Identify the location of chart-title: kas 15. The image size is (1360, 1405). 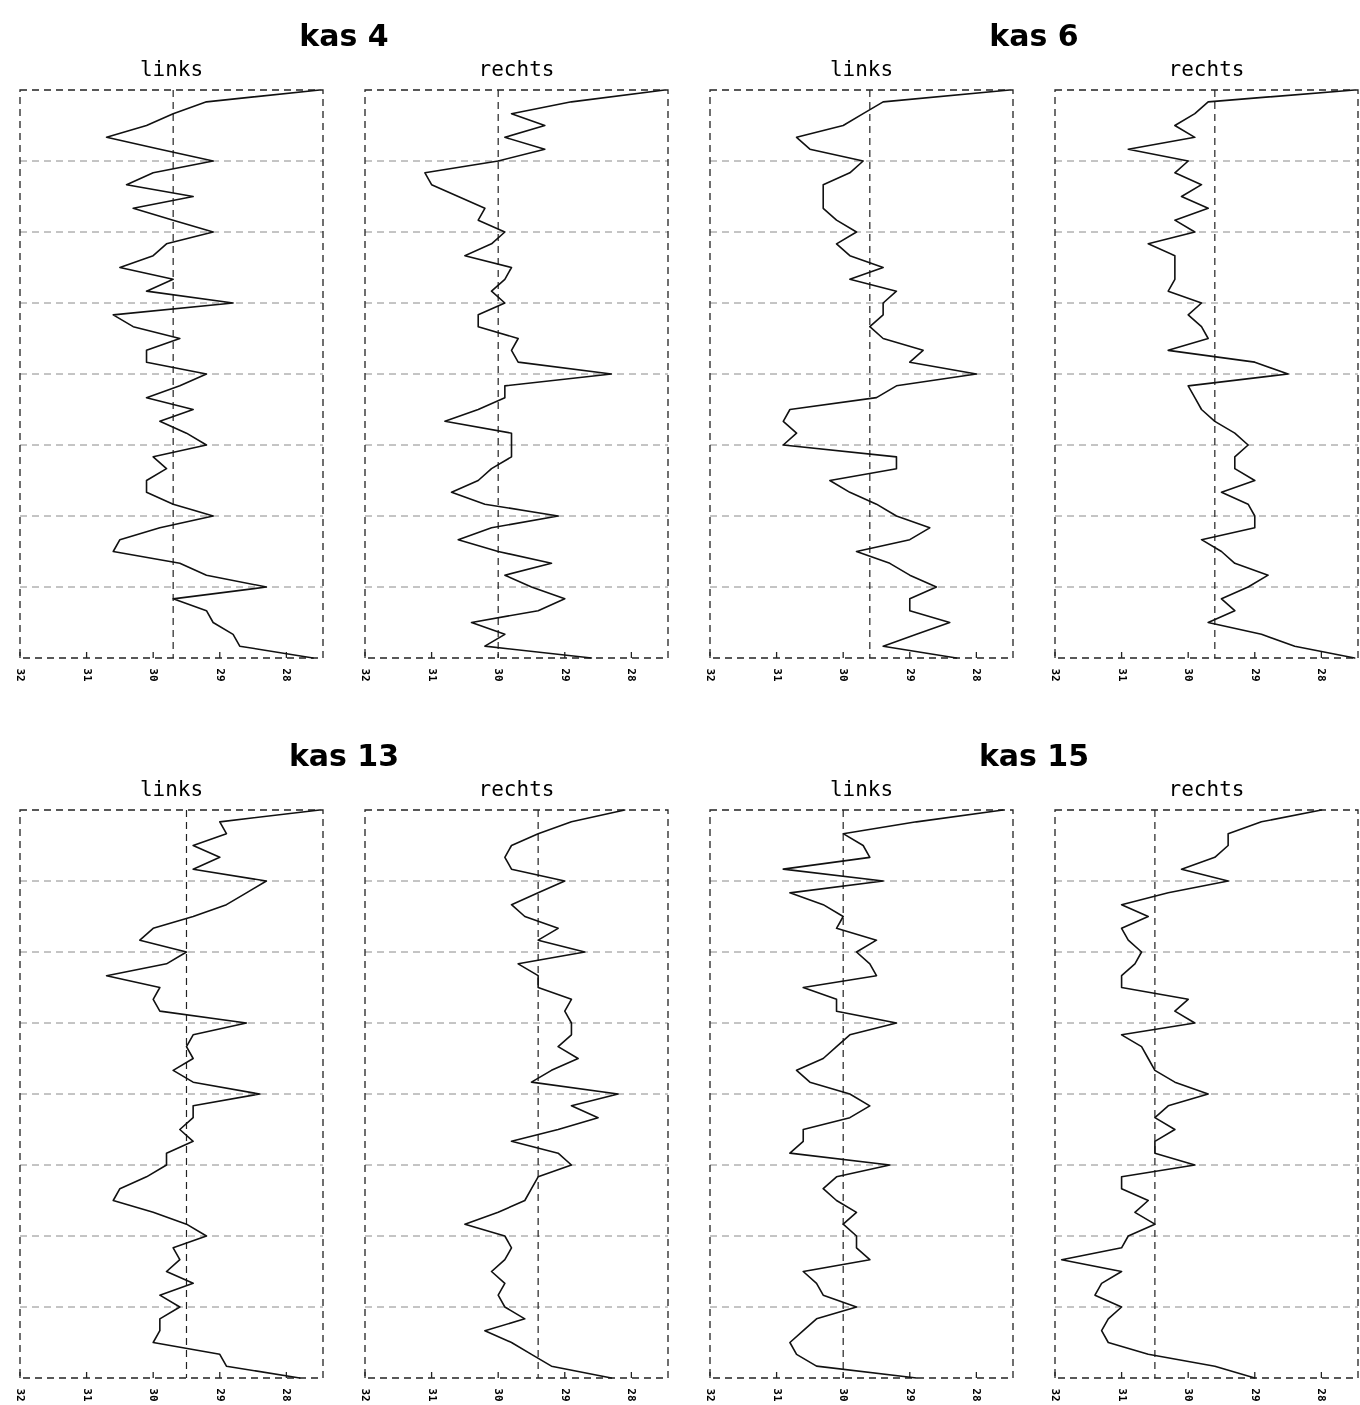
(1034, 755).